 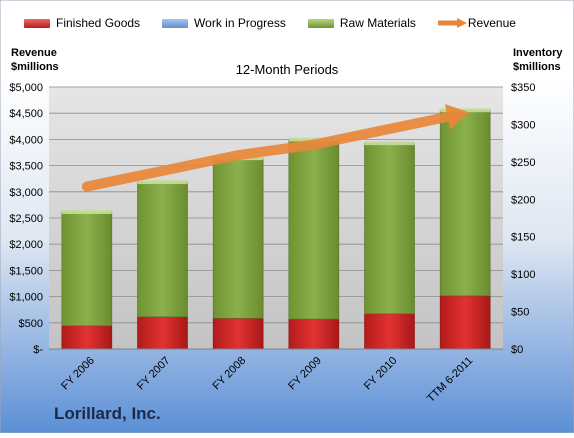 I want to click on chart-subtitle: 12-Month Periods, so click(x=287, y=69).